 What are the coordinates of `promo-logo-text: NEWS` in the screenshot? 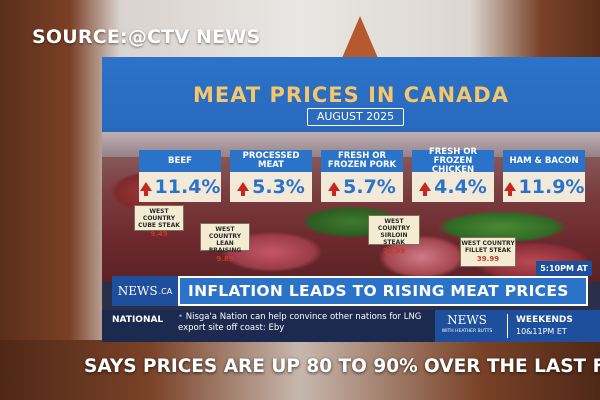 It's located at (467, 320).